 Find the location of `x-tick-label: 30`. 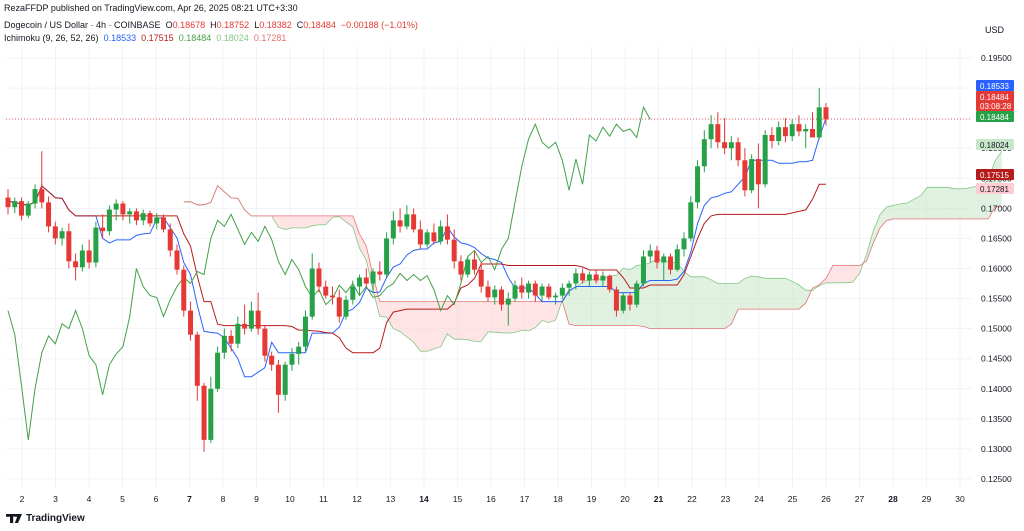

x-tick-label: 30 is located at coordinates (960, 499).